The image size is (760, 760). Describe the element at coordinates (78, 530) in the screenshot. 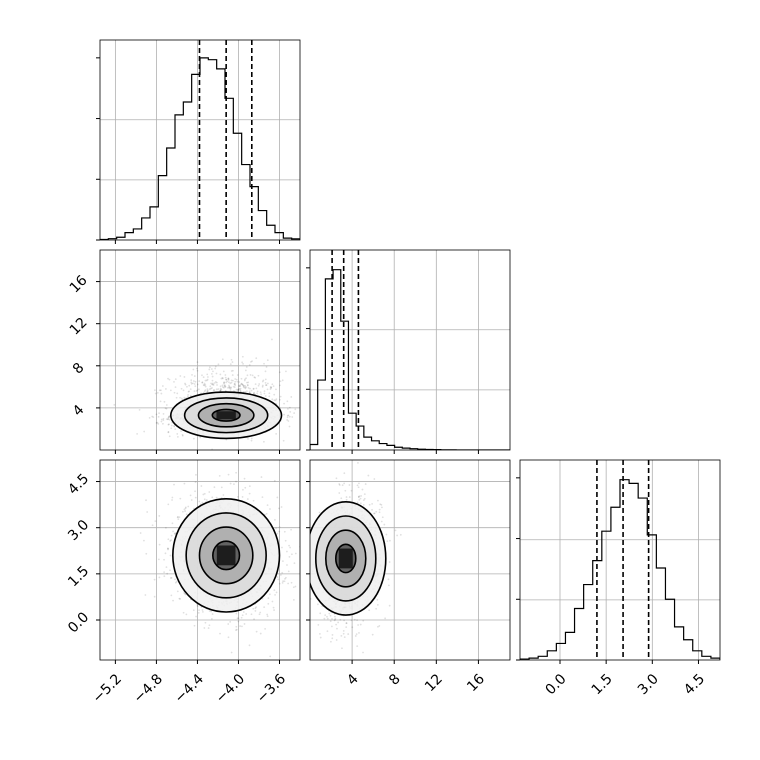

I see `ytick-label-p2-2: 3.0` at that location.